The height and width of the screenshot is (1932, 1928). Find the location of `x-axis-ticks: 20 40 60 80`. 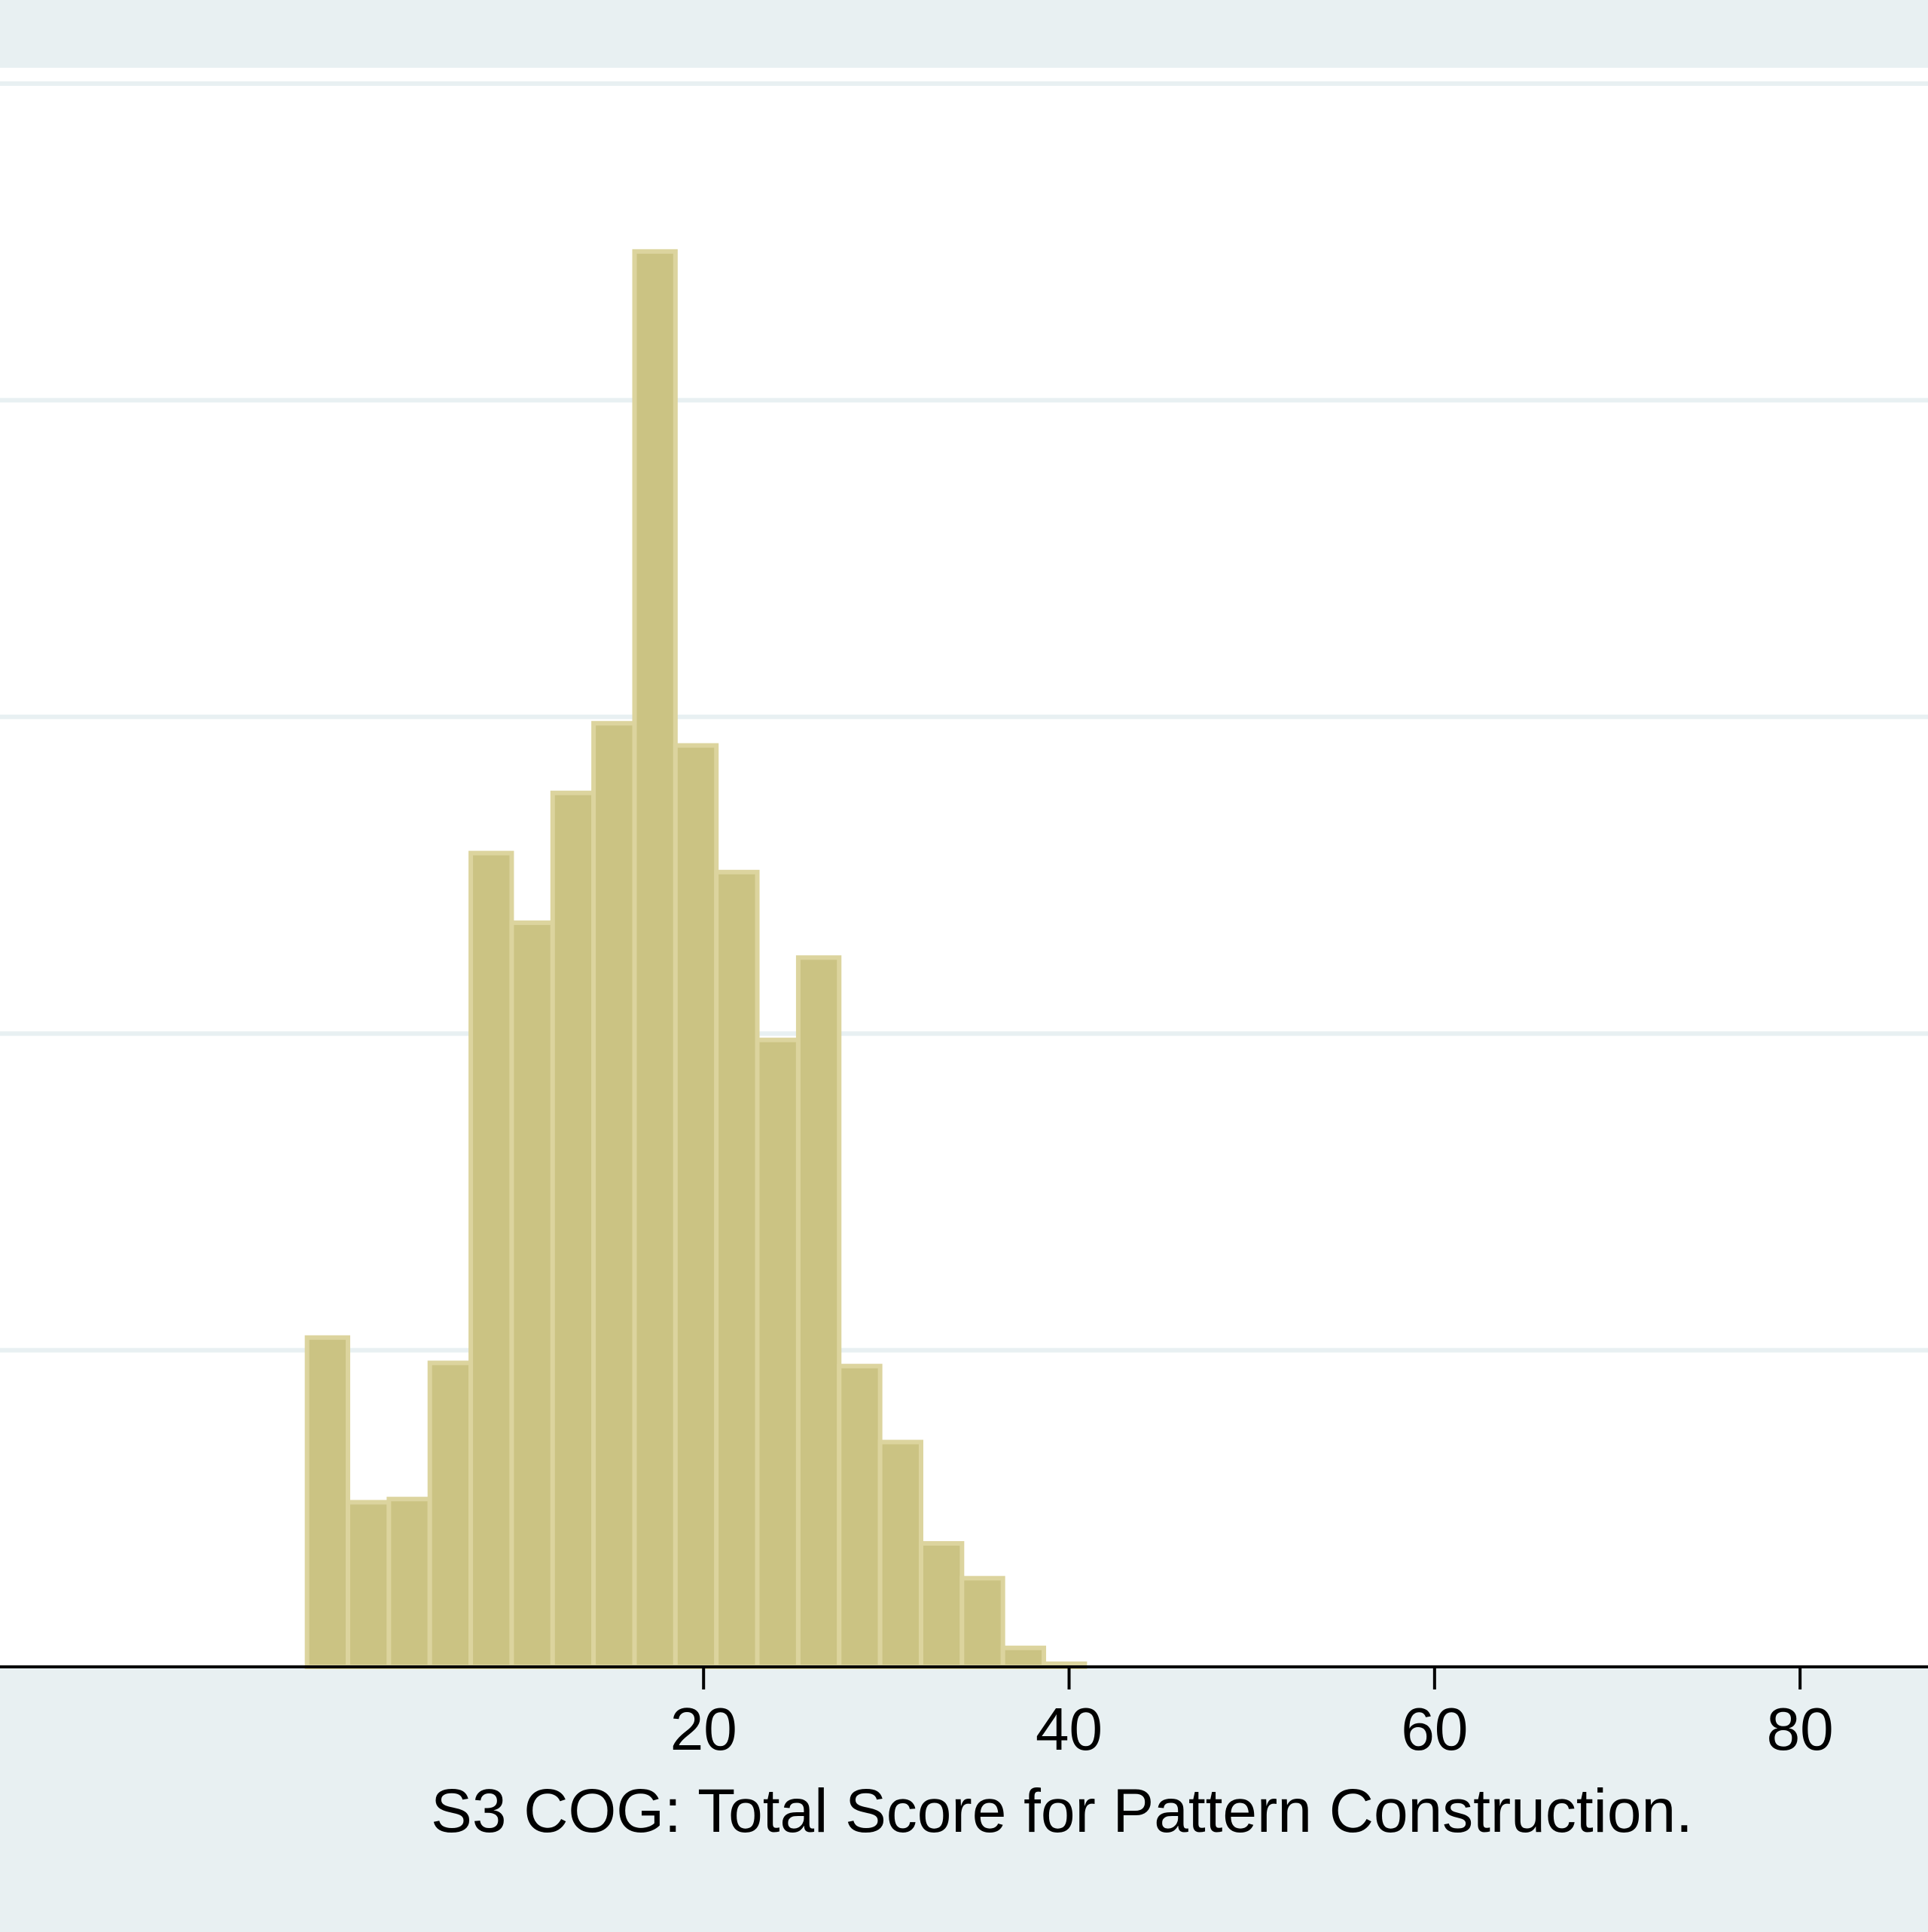

x-axis-ticks: 20 40 60 80 is located at coordinates (1252, 1715).